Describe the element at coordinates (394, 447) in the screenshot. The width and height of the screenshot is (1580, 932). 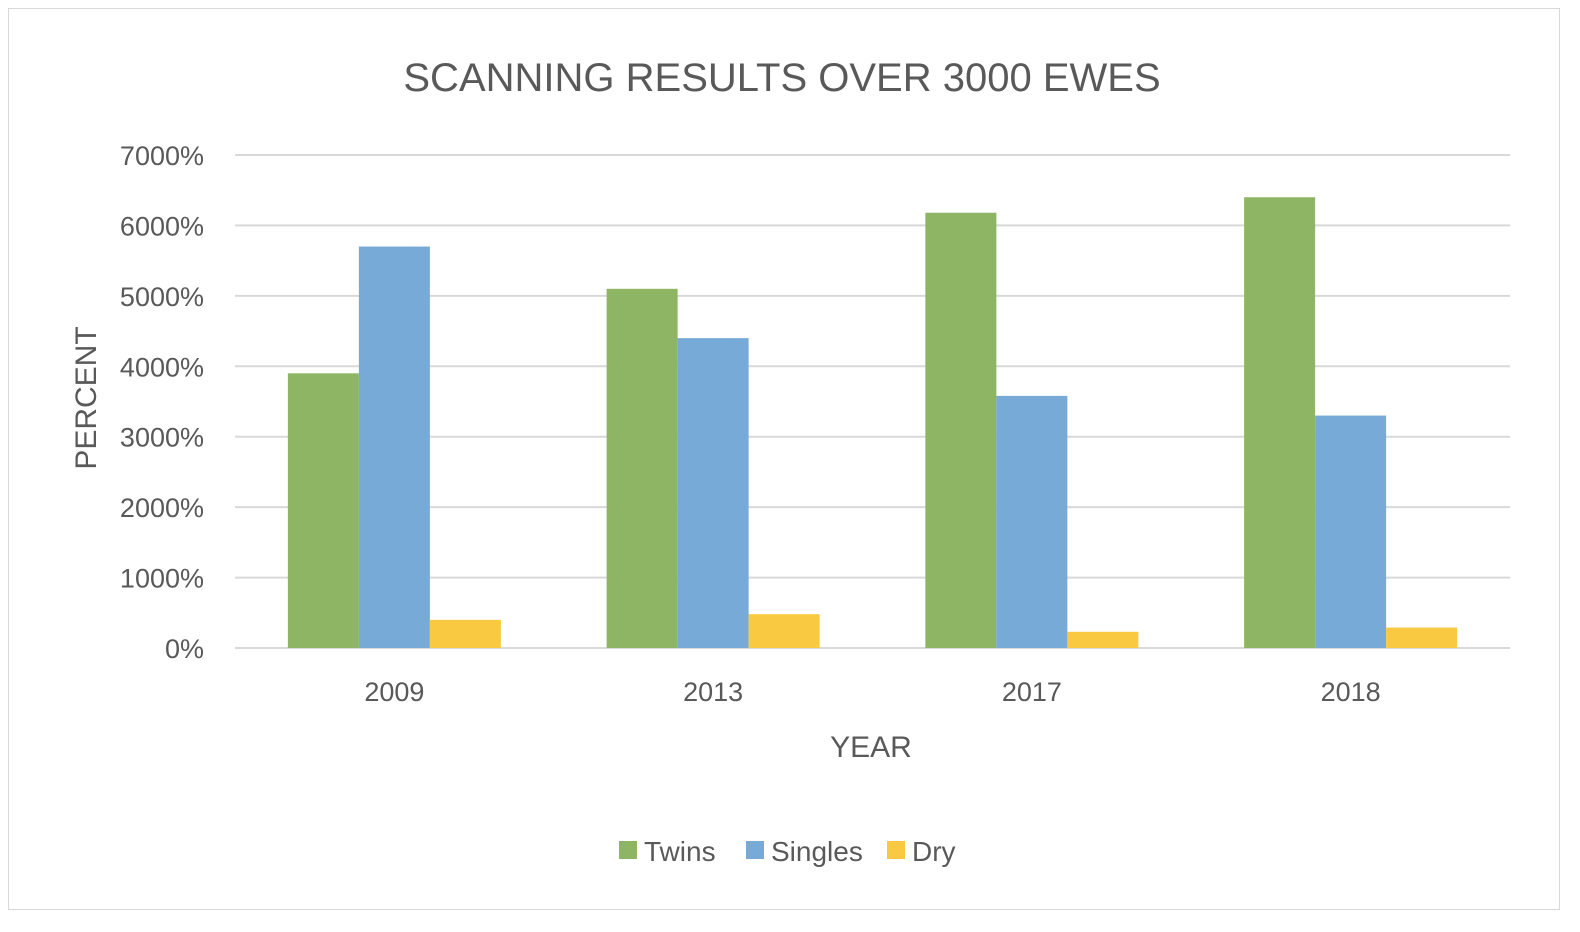
I see `bar-singles-2009` at that location.